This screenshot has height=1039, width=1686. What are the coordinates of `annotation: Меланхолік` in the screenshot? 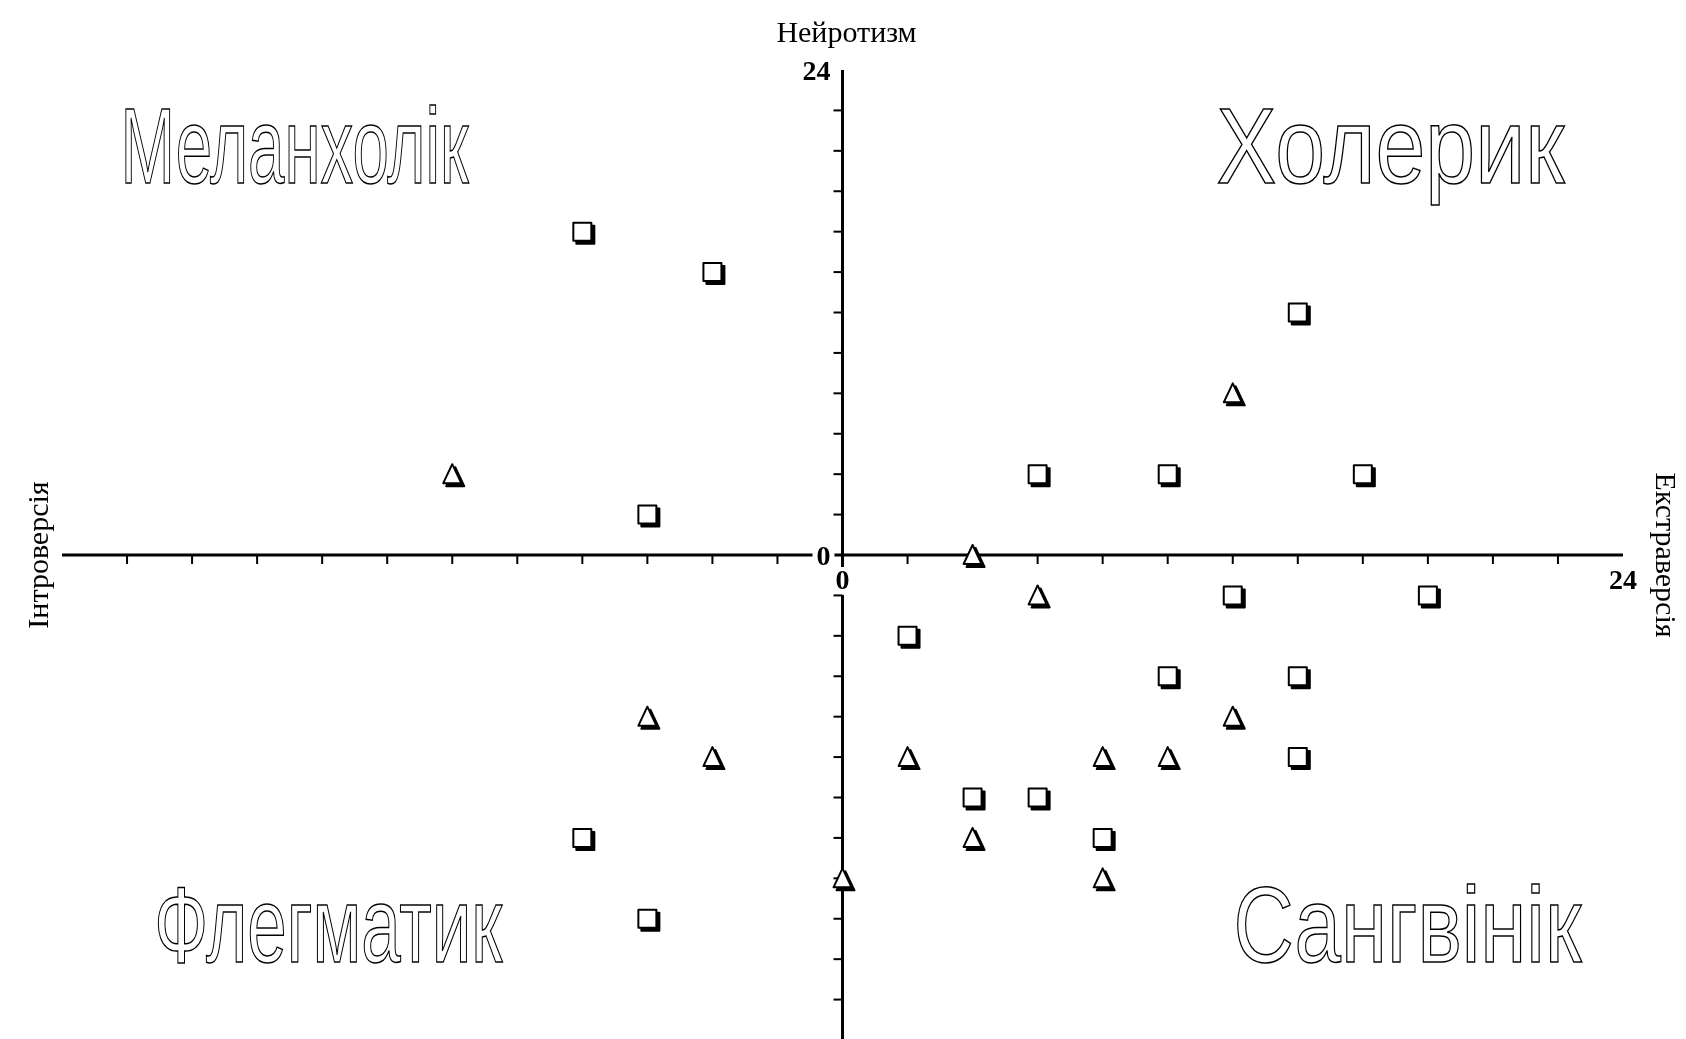 It's located at (408, 146).